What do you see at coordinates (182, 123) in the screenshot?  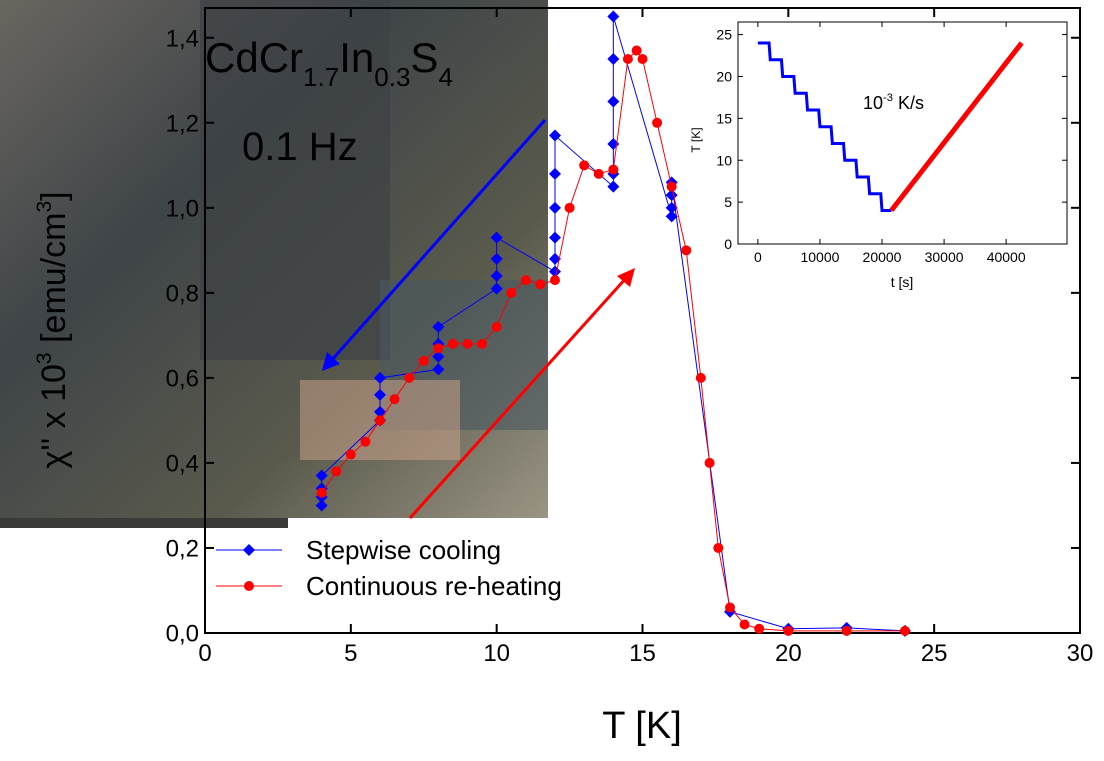 I see `y-tick-label: 1,2` at bounding box center [182, 123].